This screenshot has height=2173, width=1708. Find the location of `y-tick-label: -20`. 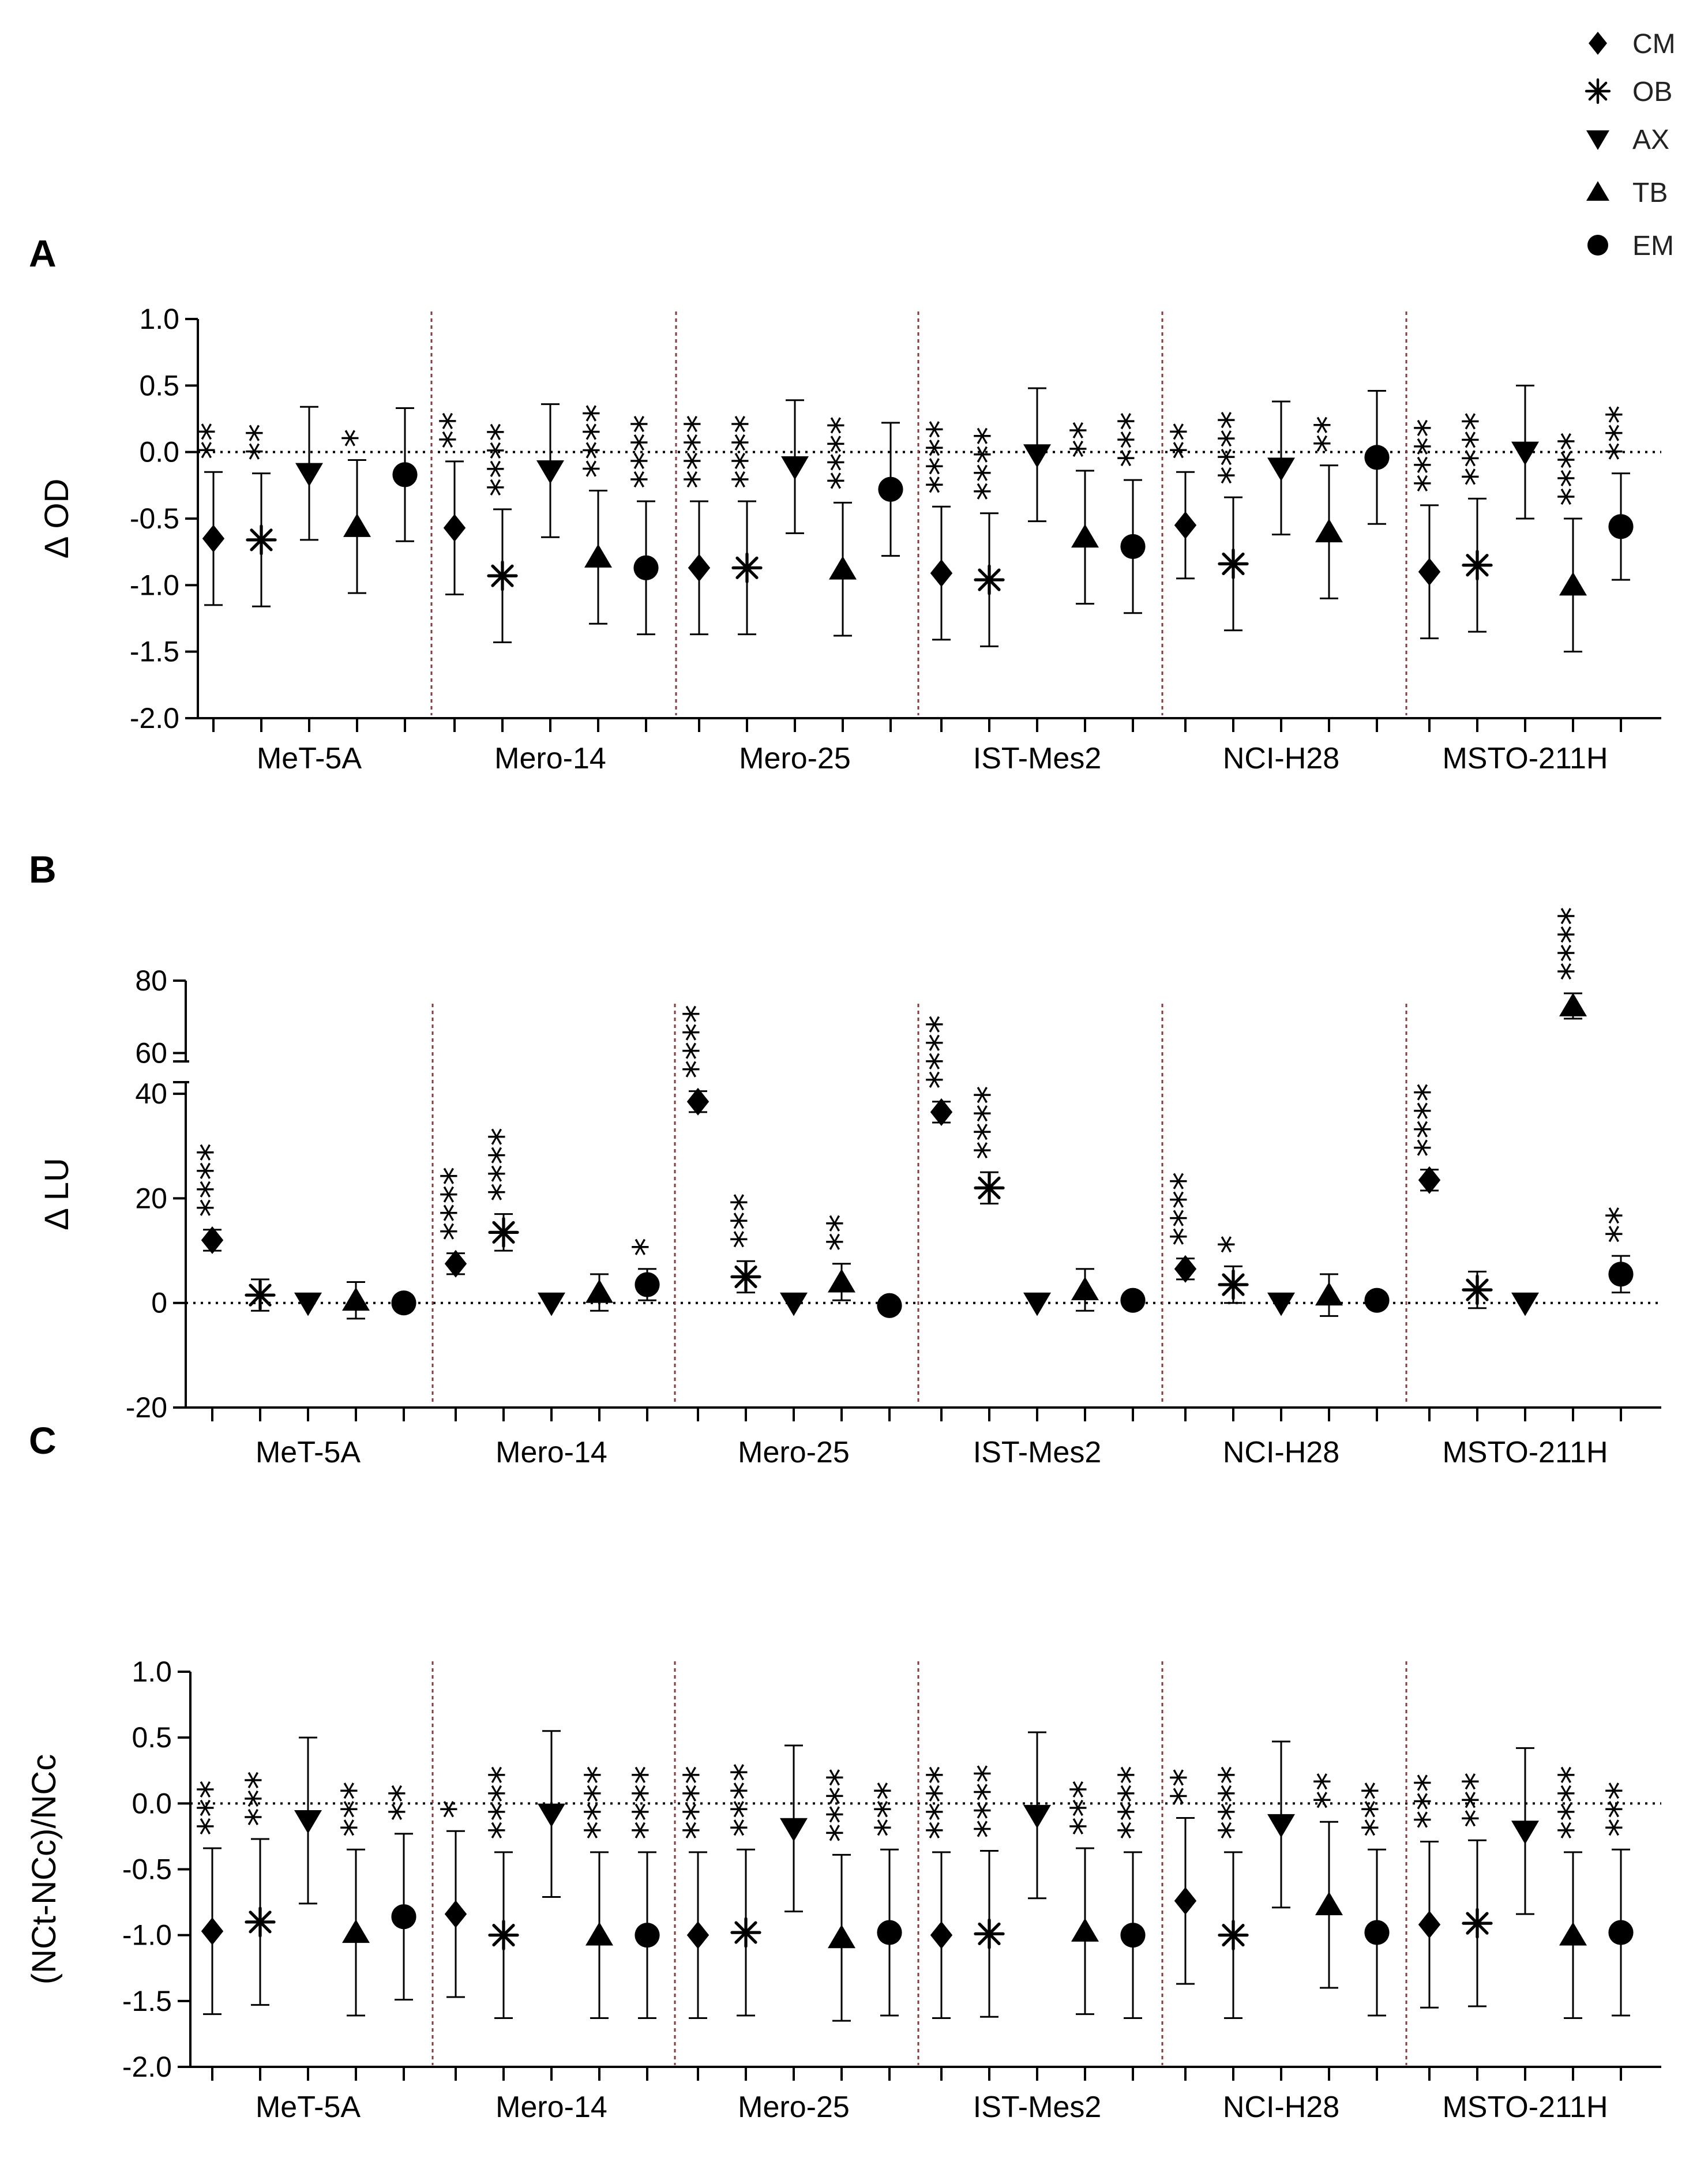

y-tick-label: -20 is located at coordinates (147, 1407).